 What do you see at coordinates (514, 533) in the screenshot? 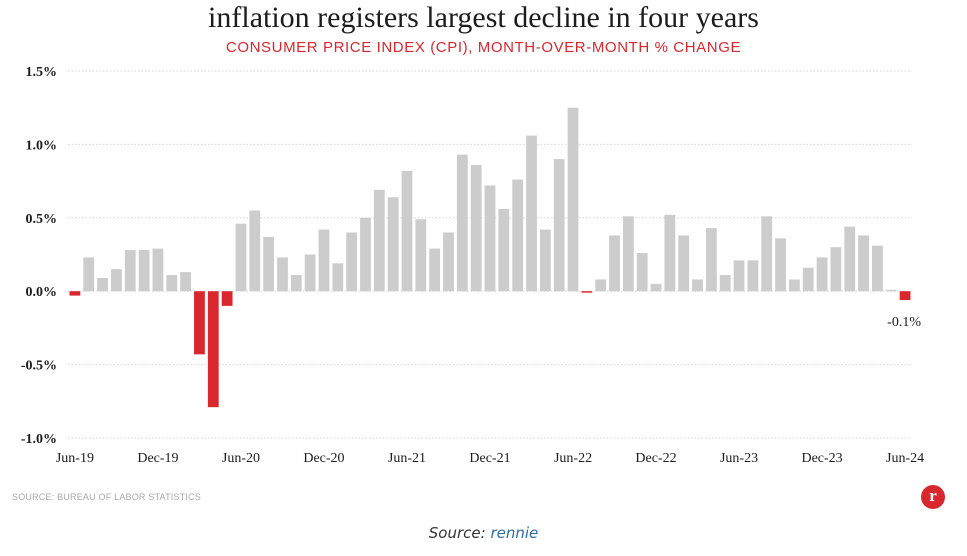
I see `credit-link: rennie` at bounding box center [514, 533].